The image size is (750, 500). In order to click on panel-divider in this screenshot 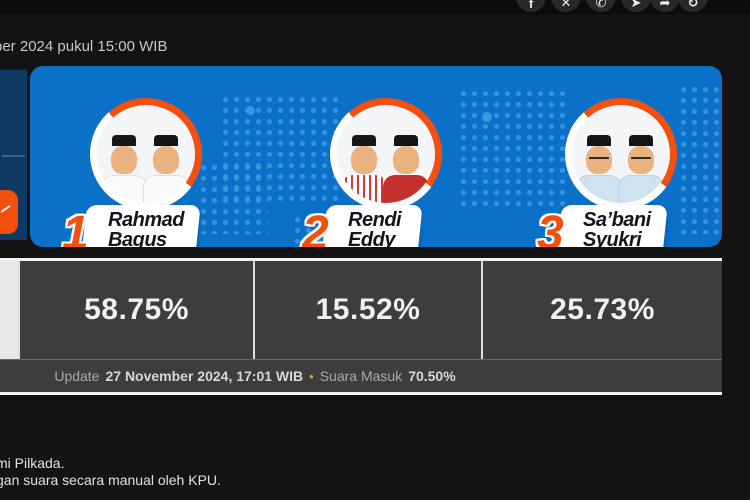, I will do `click(13, 156)`.